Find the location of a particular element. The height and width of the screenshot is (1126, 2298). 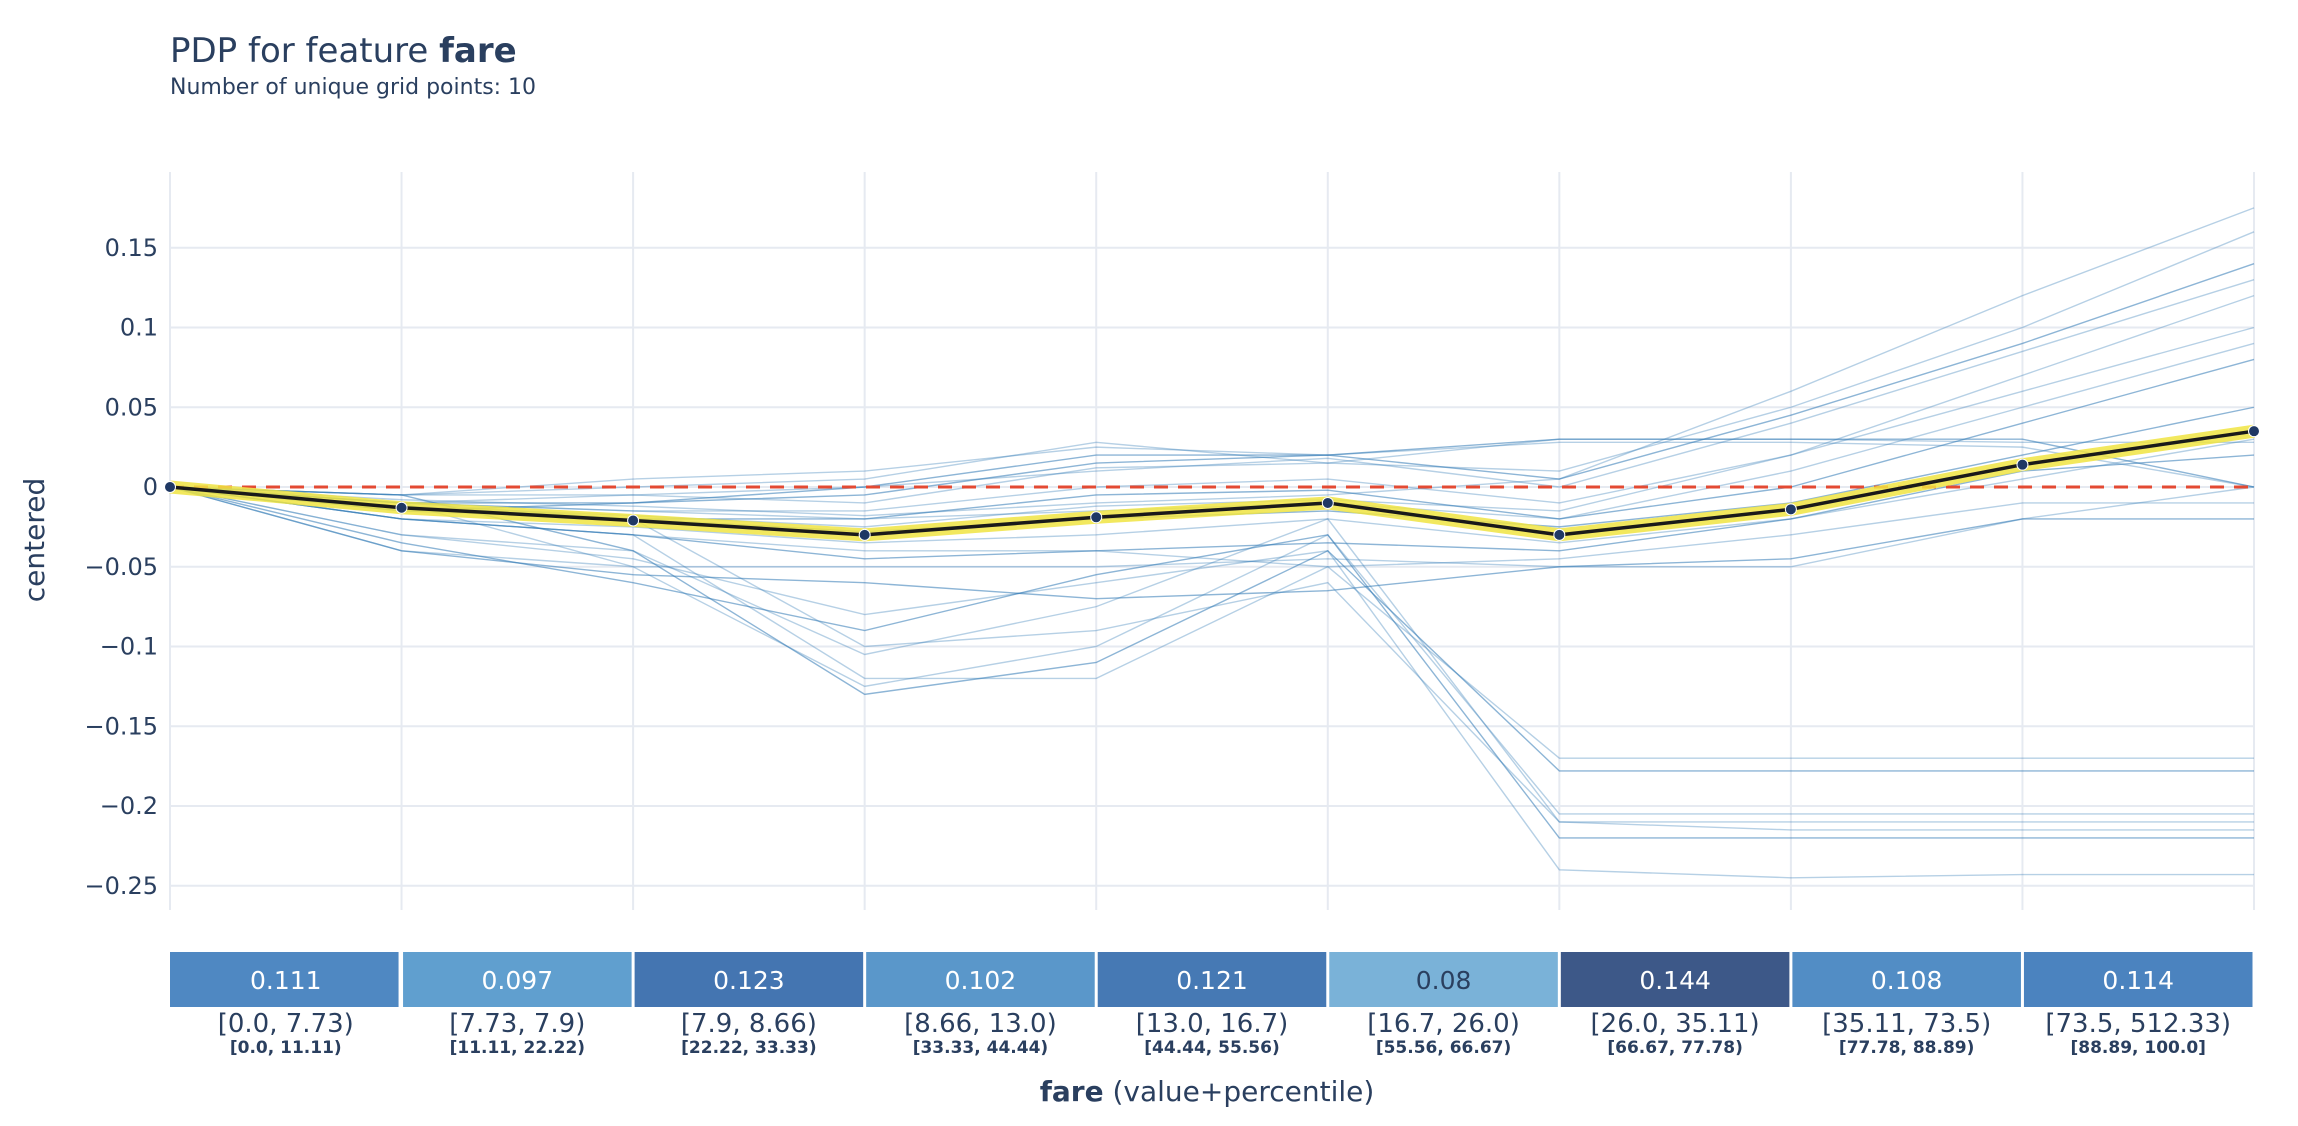

bin-value: 0.111 is located at coordinates (286, 980).